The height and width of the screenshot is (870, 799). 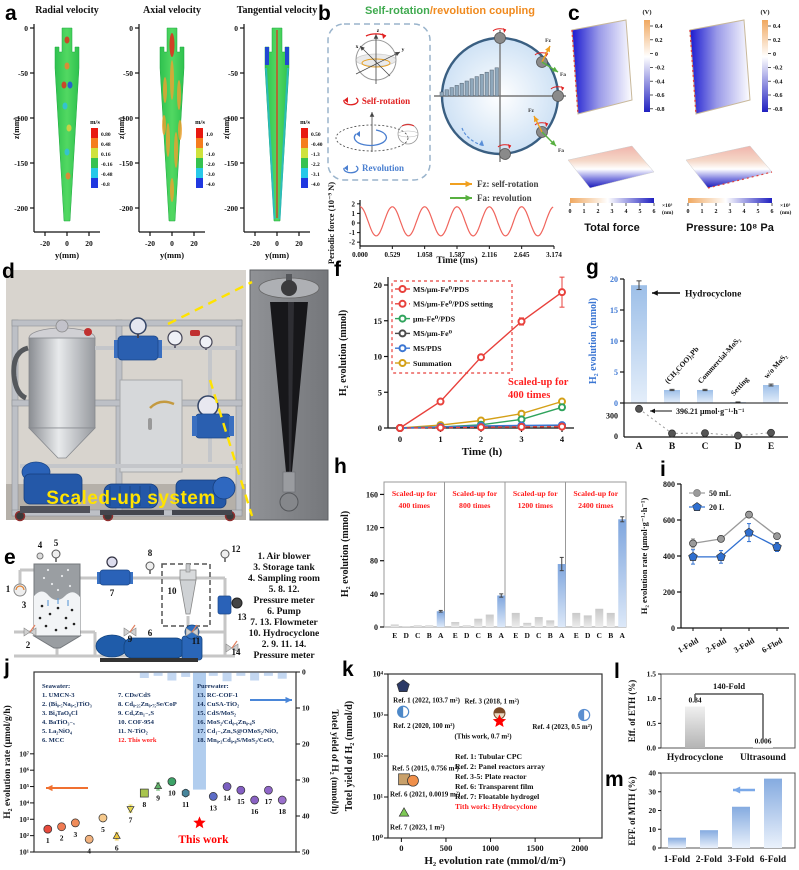 What do you see at coordinates (667, 212) in the screenshot?
I see `svg-text: (nm)` at bounding box center [667, 212].